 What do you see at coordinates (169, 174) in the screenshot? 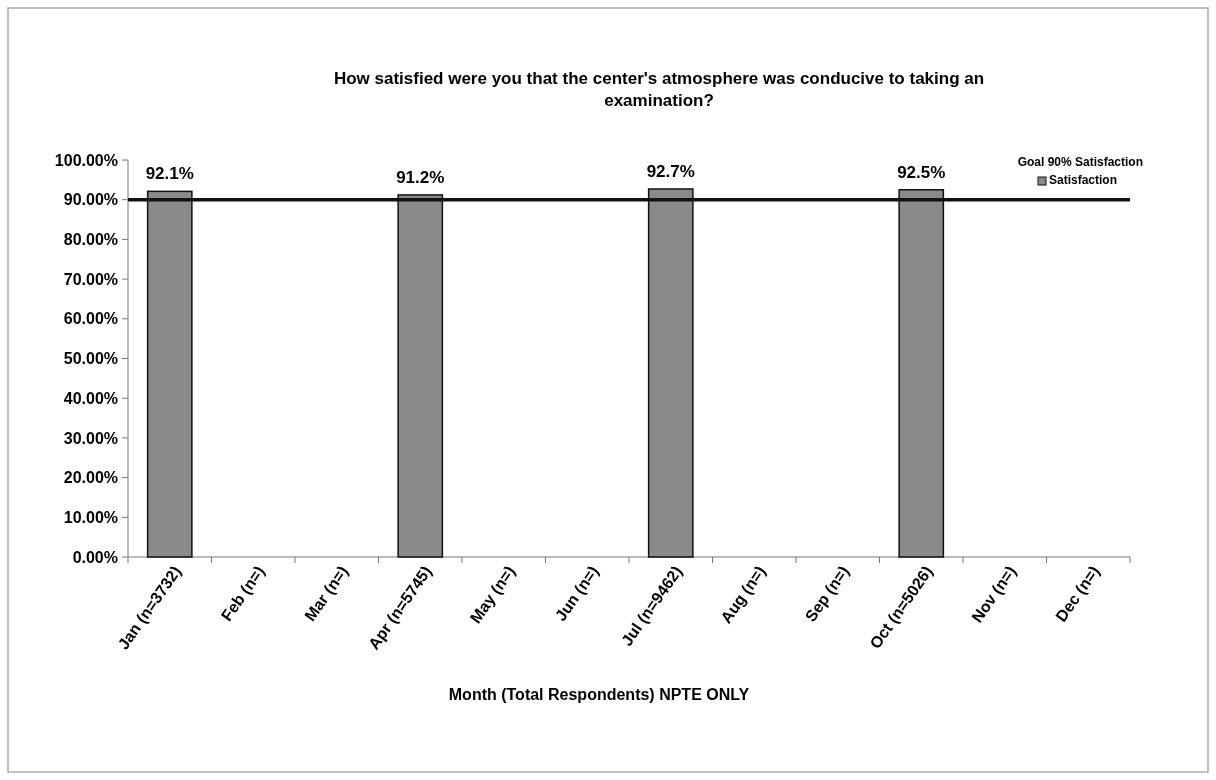
I see `data-label: 92.1%` at bounding box center [169, 174].